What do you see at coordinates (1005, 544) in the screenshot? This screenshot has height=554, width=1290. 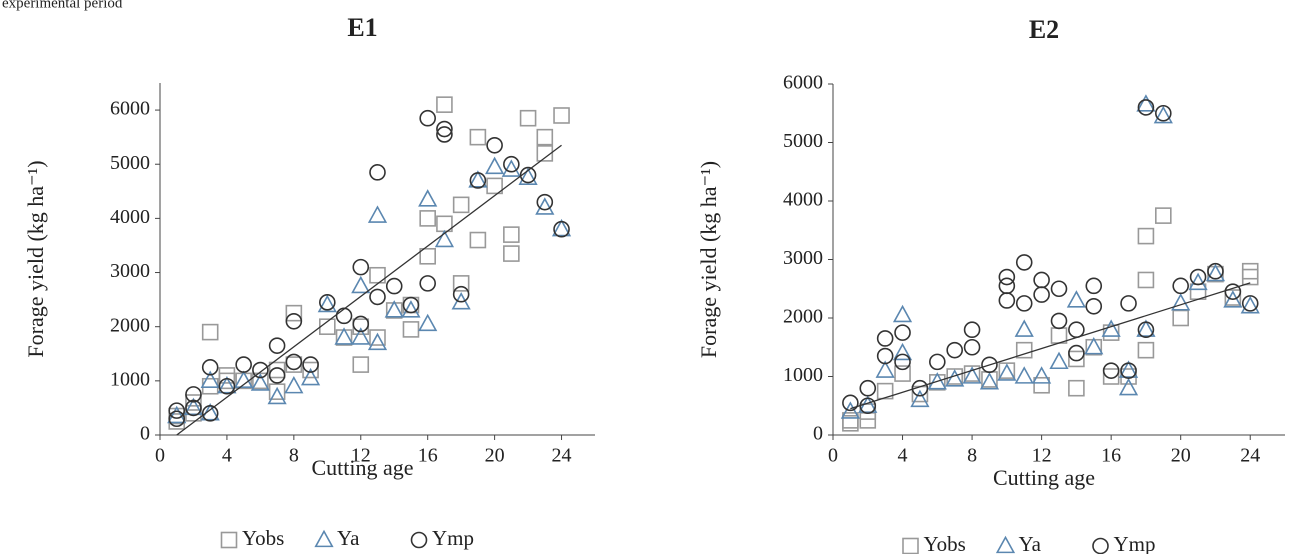 I see `legend-marker` at bounding box center [1005, 544].